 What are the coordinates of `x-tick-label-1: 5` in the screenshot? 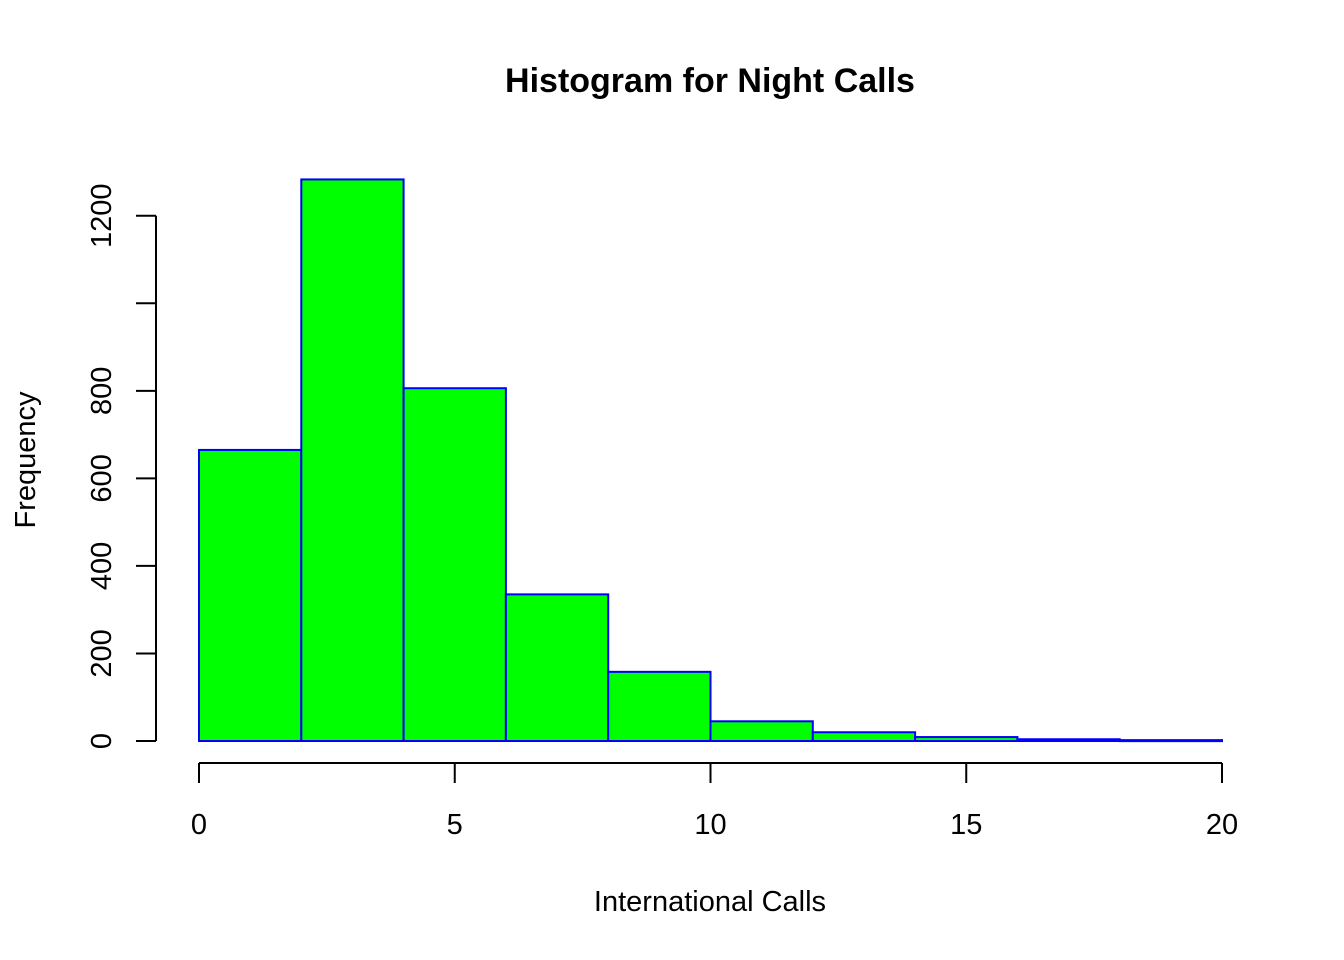 It's located at (455, 825).